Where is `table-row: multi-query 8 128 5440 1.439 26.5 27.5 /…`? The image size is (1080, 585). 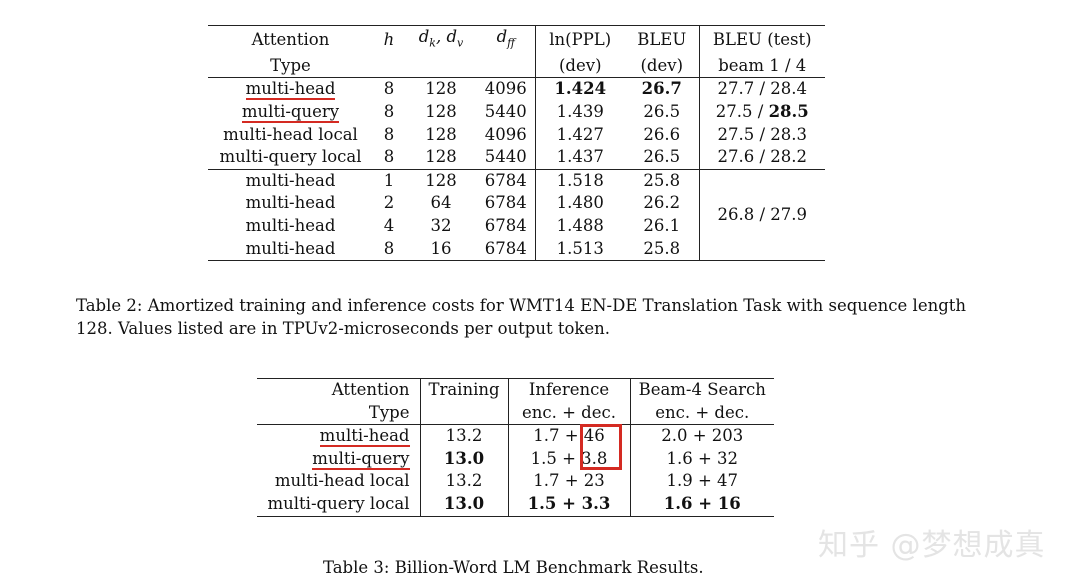 table-row: multi-query 8 128 5440 1.439 26.5 27.5 /… is located at coordinates (516, 112).